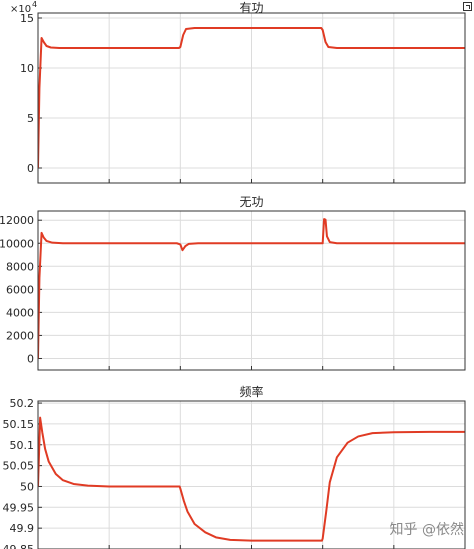 The width and height of the screenshot is (474, 549). Describe the element at coordinates (251, 391) in the screenshot. I see `chart-title: 频率` at that location.